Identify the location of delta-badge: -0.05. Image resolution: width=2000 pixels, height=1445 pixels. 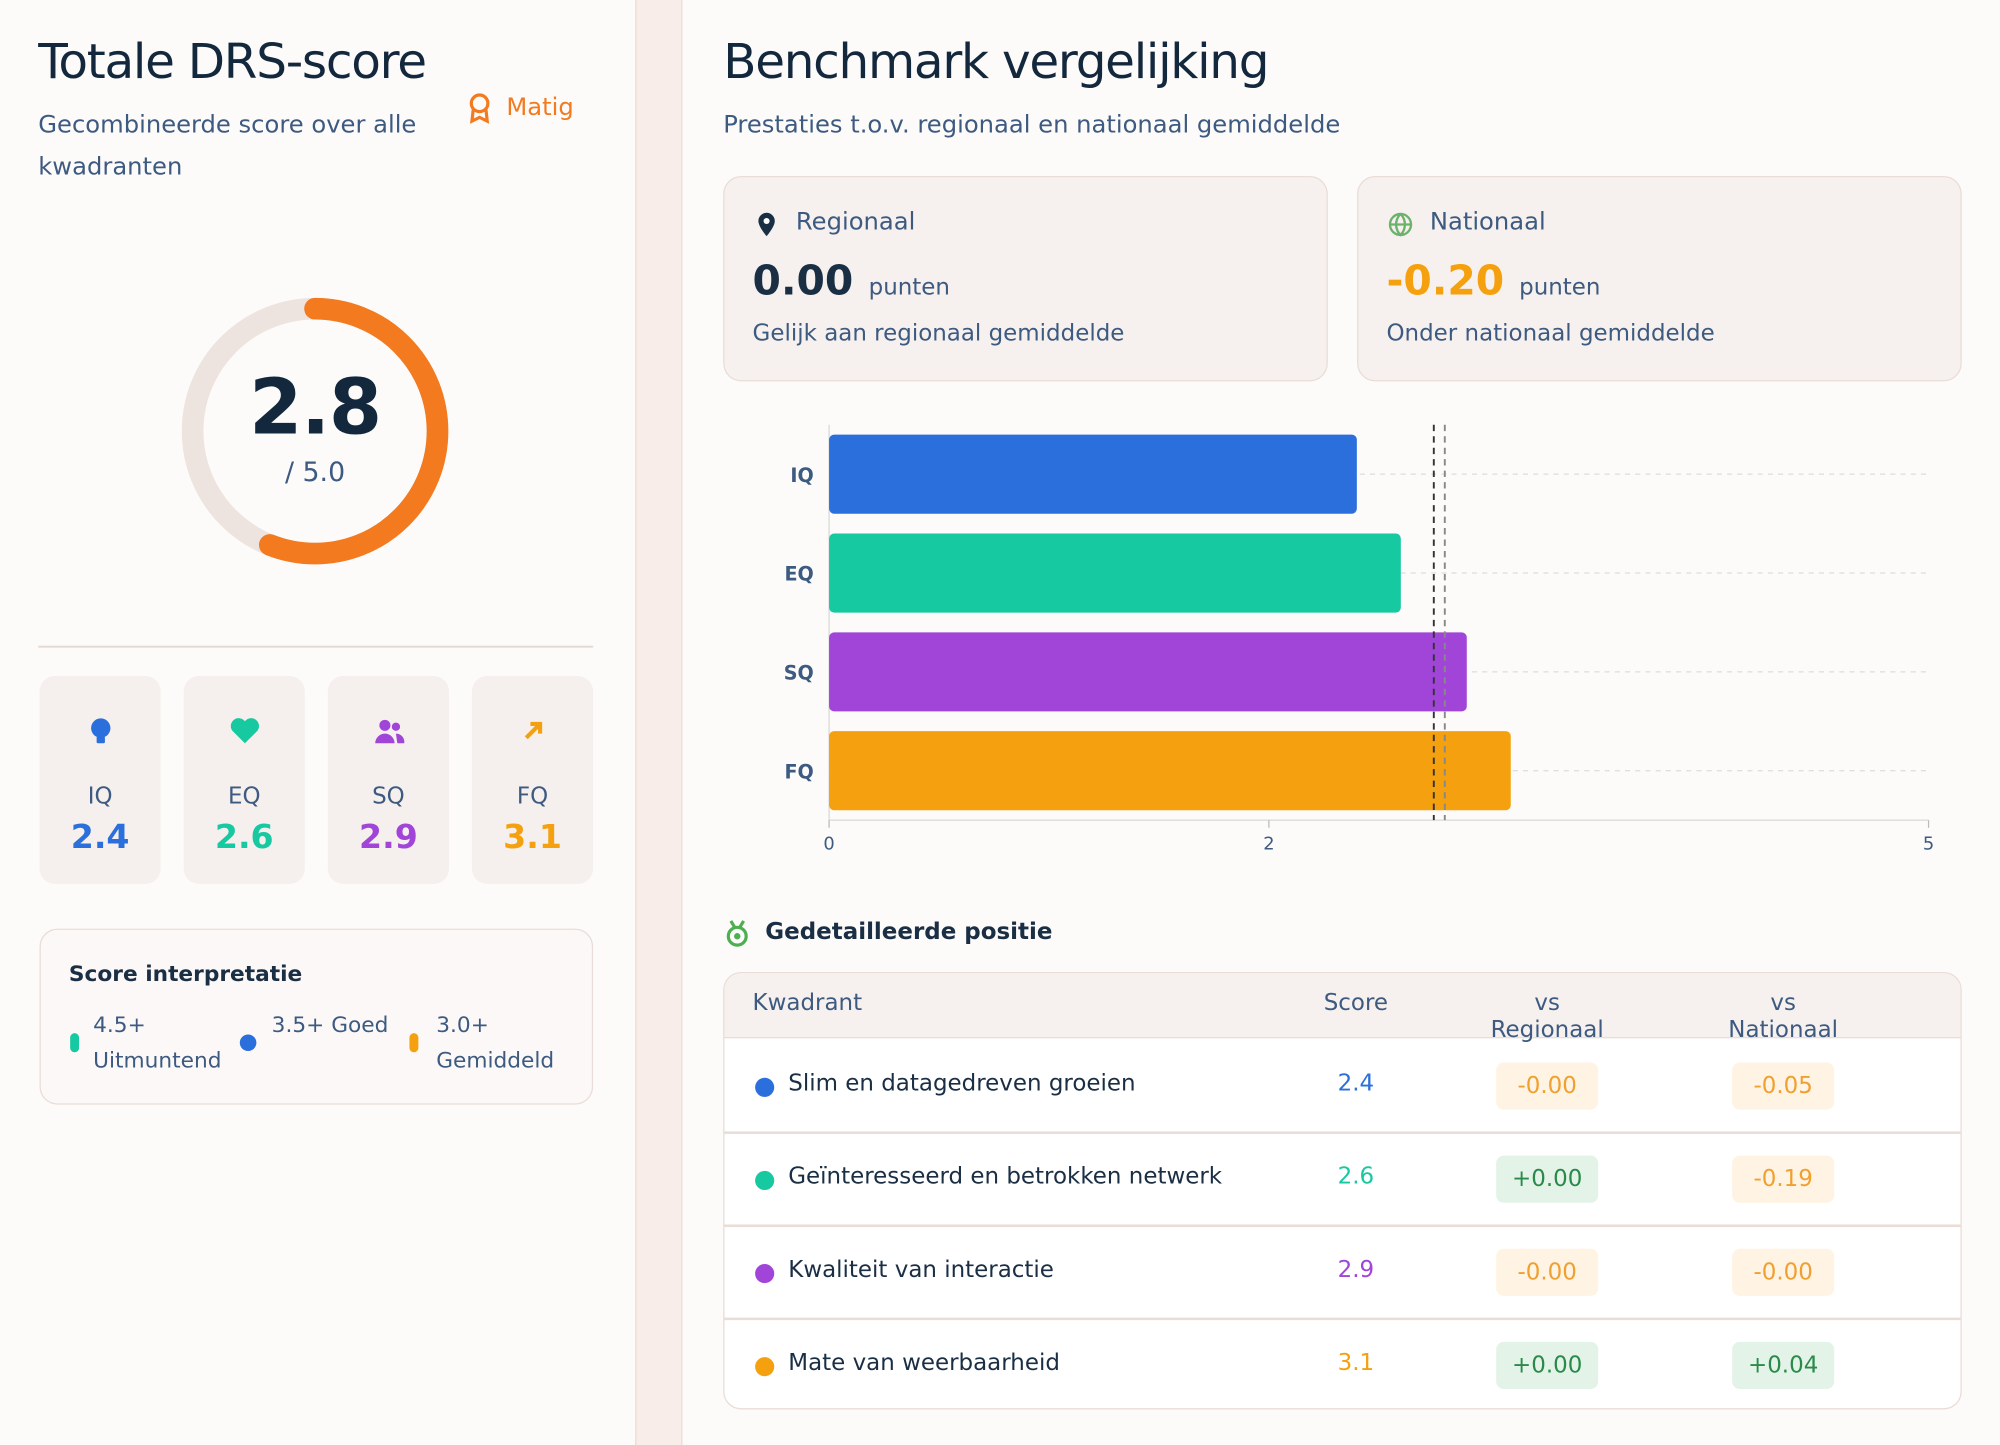
(1783, 1086).